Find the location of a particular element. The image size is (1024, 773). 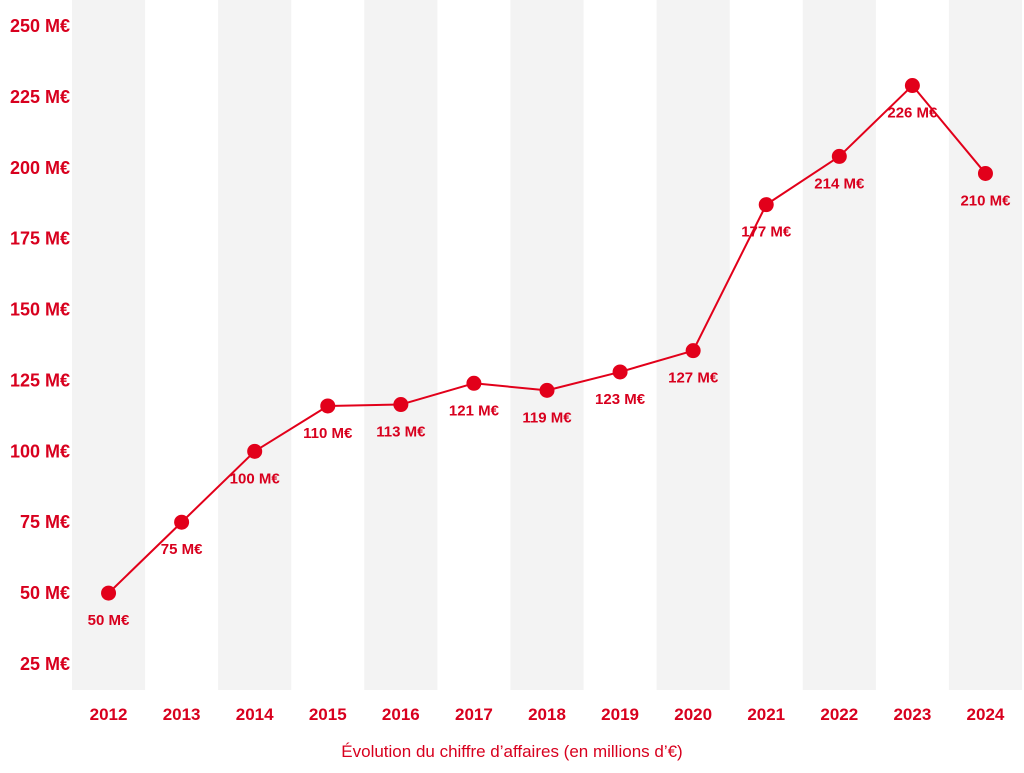

data-label: 214 M€ is located at coordinates (839, 183).